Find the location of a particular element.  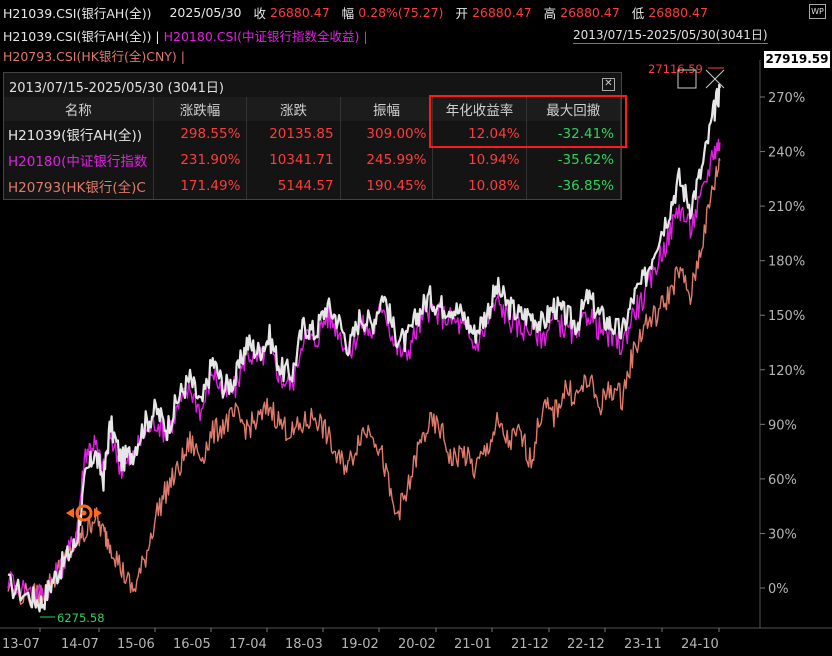

row-name: H20180(中证银行指数 is located at coordinates (79, 160).